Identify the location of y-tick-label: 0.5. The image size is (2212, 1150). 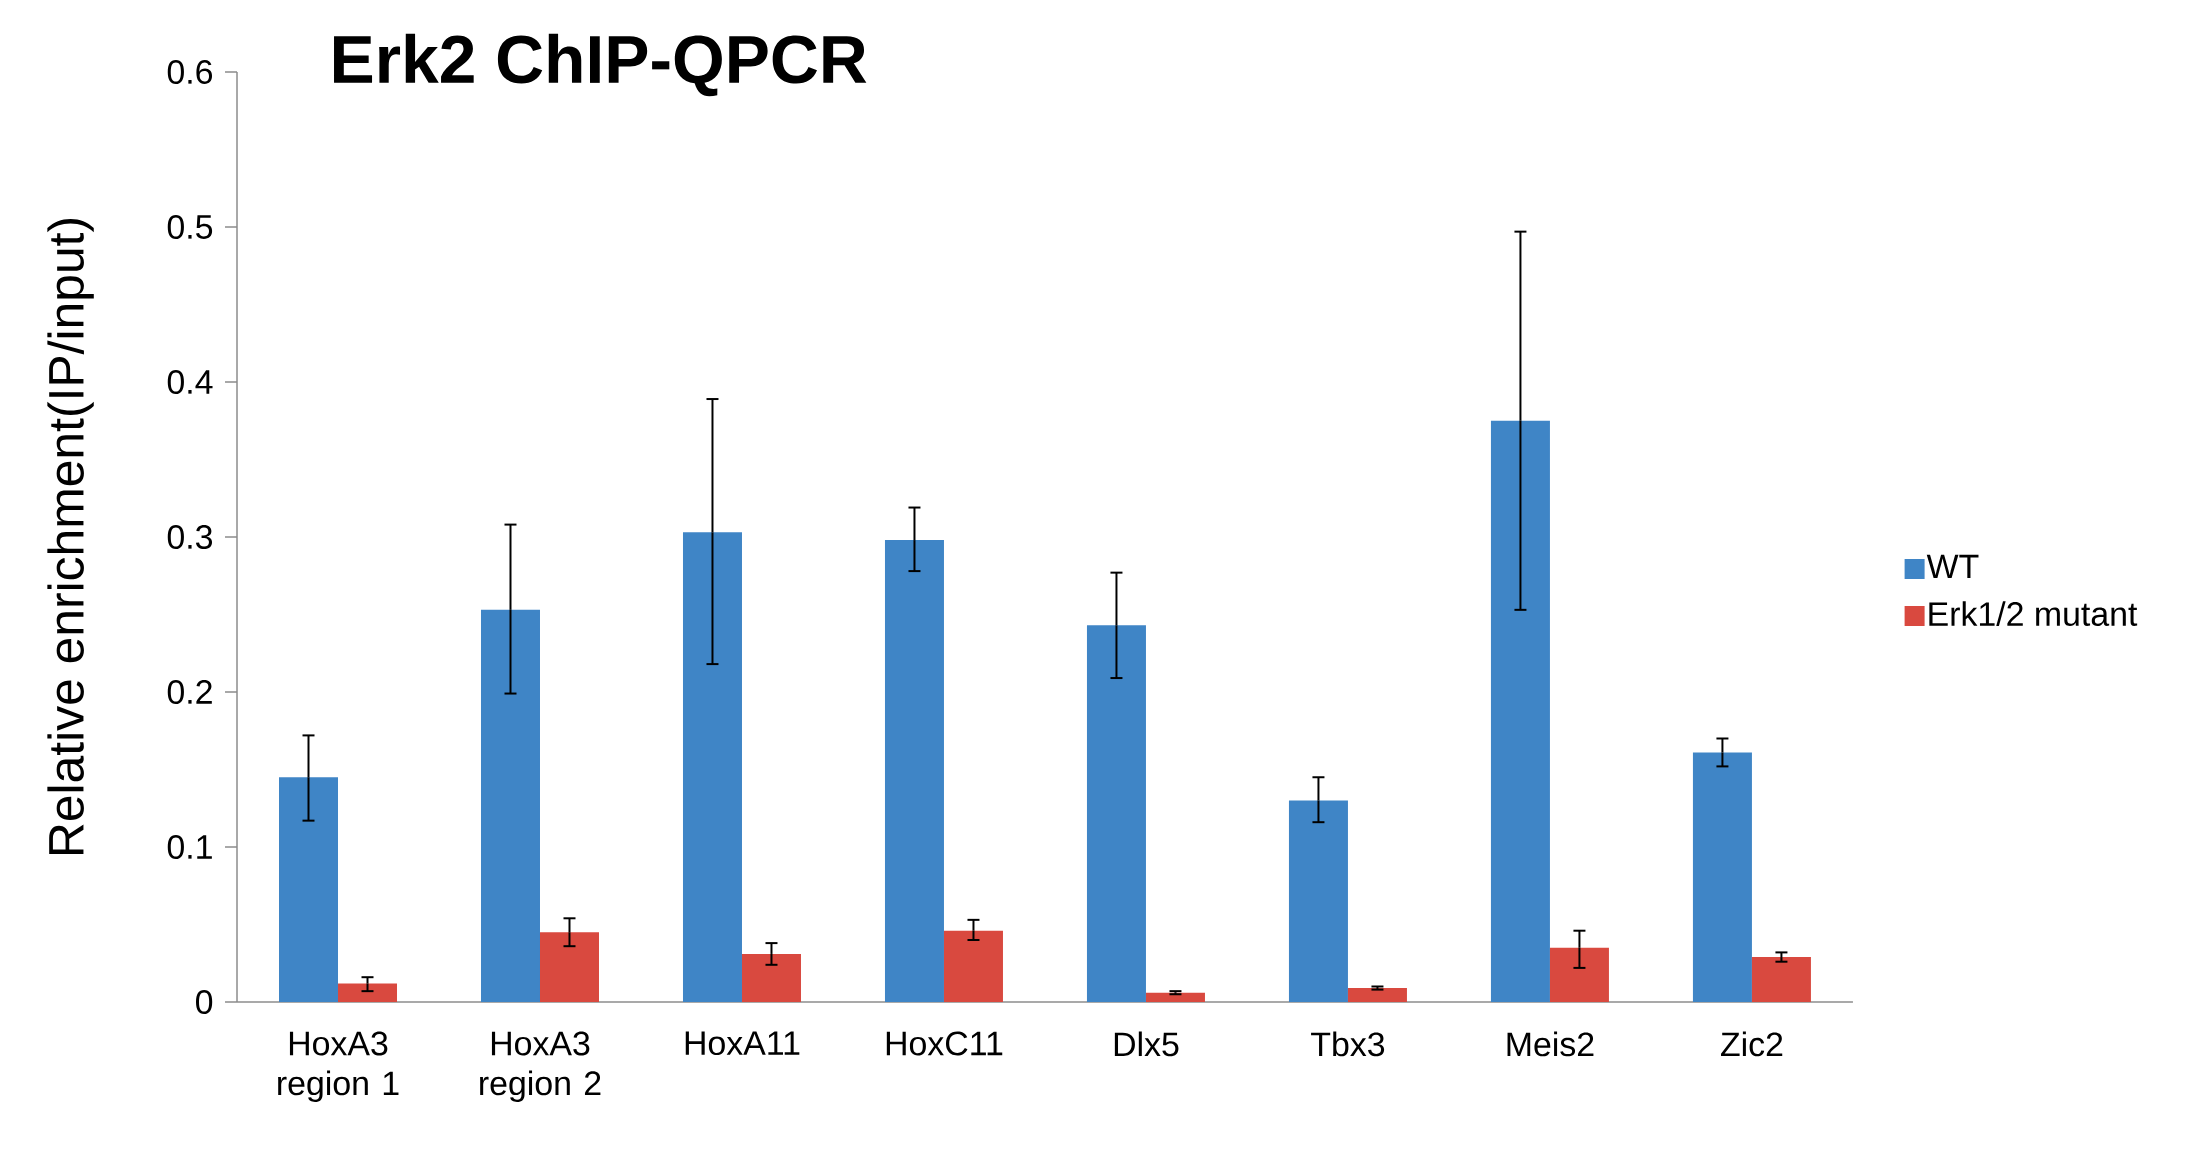
(190, 226).